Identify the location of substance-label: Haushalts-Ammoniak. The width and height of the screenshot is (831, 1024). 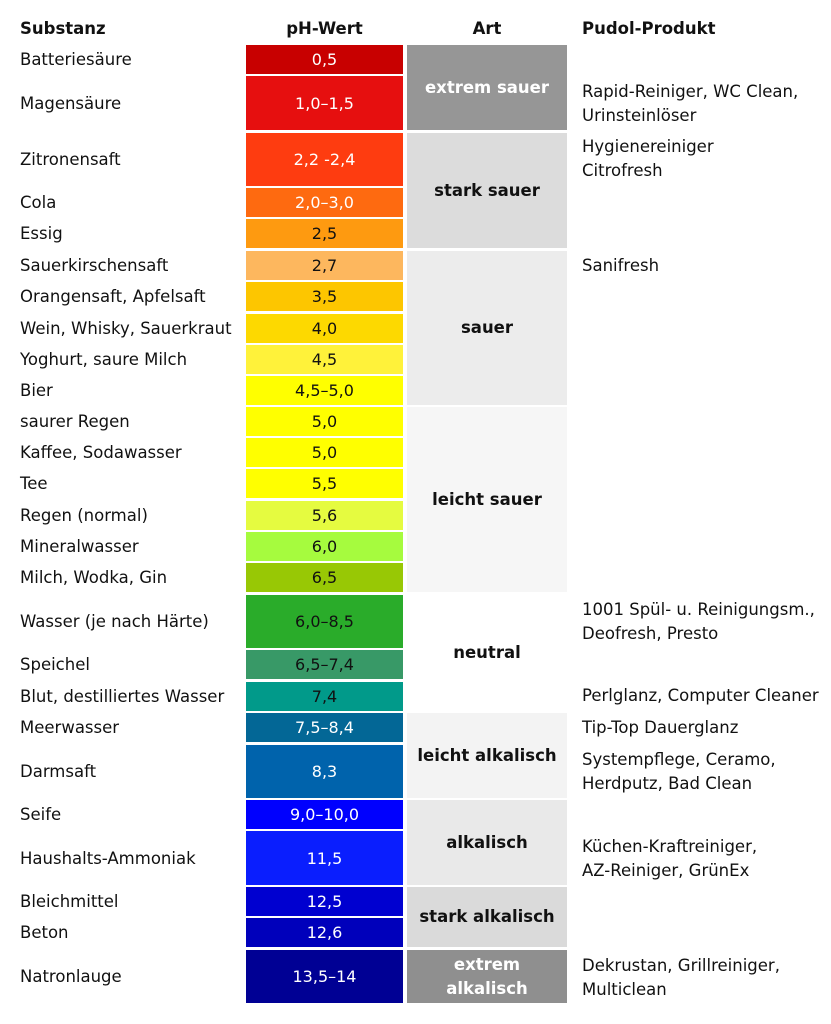
(108, 858).